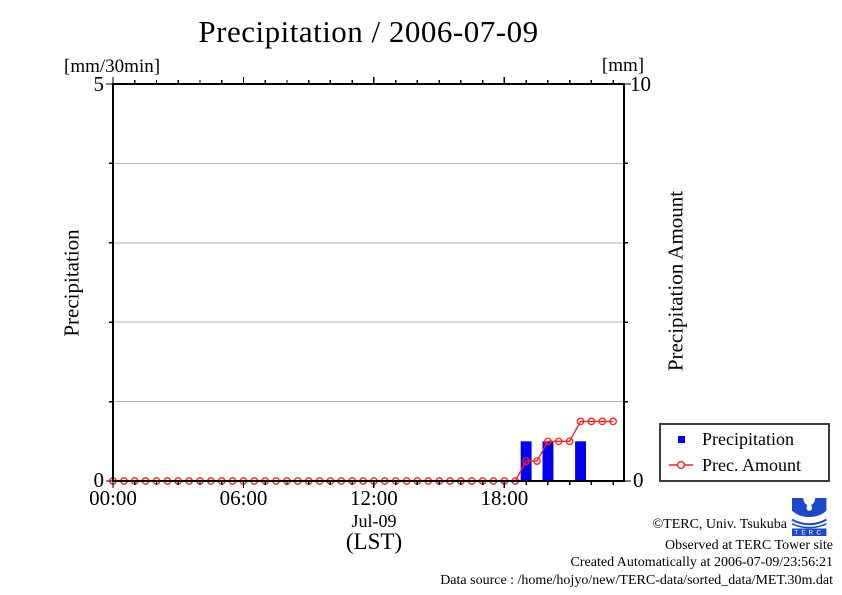 The width and height of the screenshot is (842, 595). Describe the element at coordinates (681, 440) in the screenshot. I see `bar-series-swatch-icon` at that location.